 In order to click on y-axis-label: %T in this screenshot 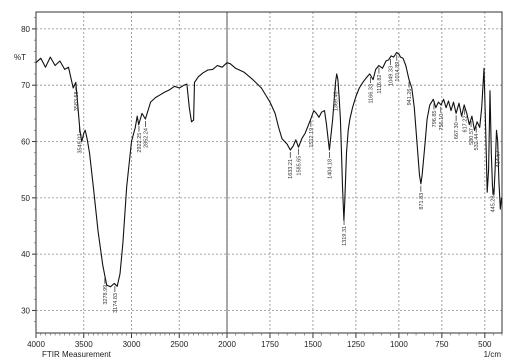, I will do `click(20, 57)`.